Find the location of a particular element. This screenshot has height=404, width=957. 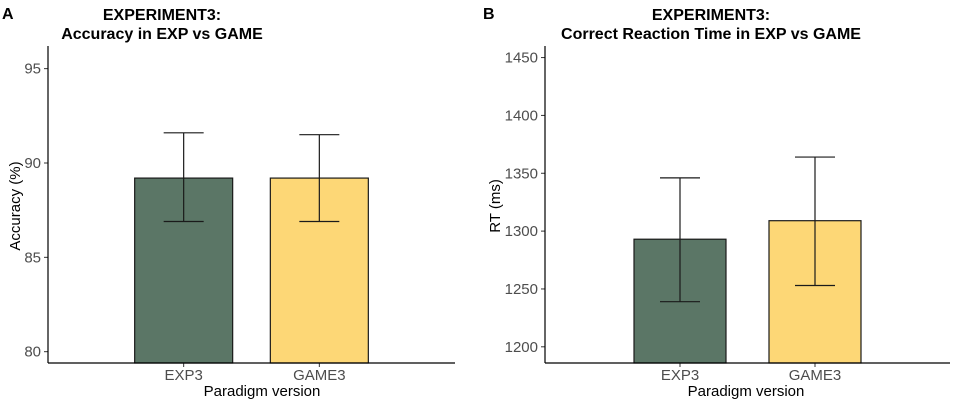

panel-b-y-tick-label: 1450 is located at coordinates (521, 58).